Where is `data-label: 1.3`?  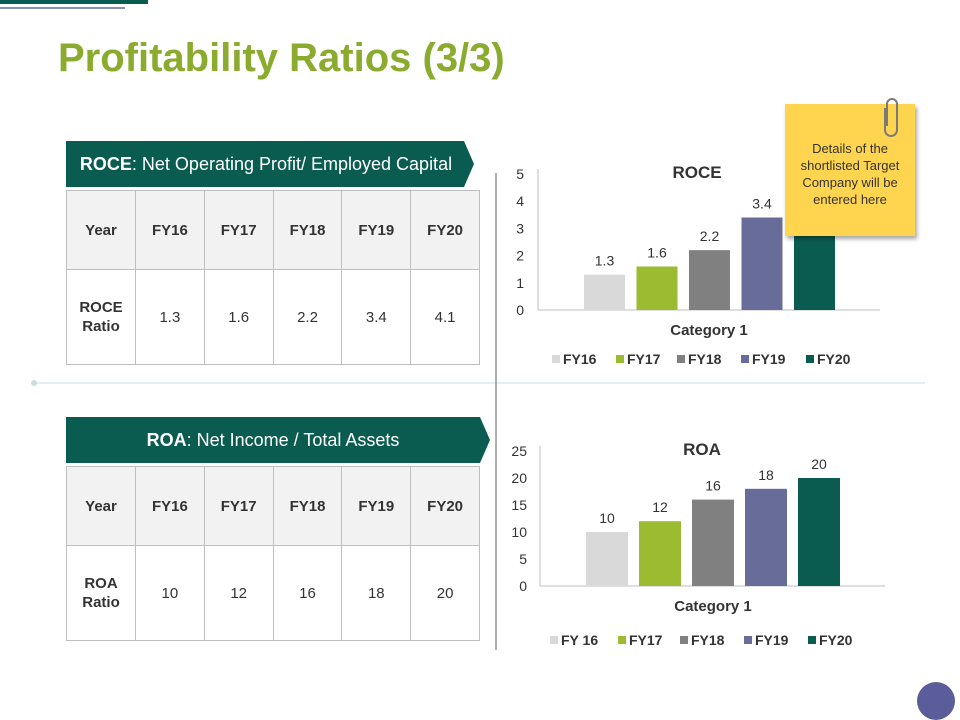
data-label: 1.3 is located at coordinates (605, 261).